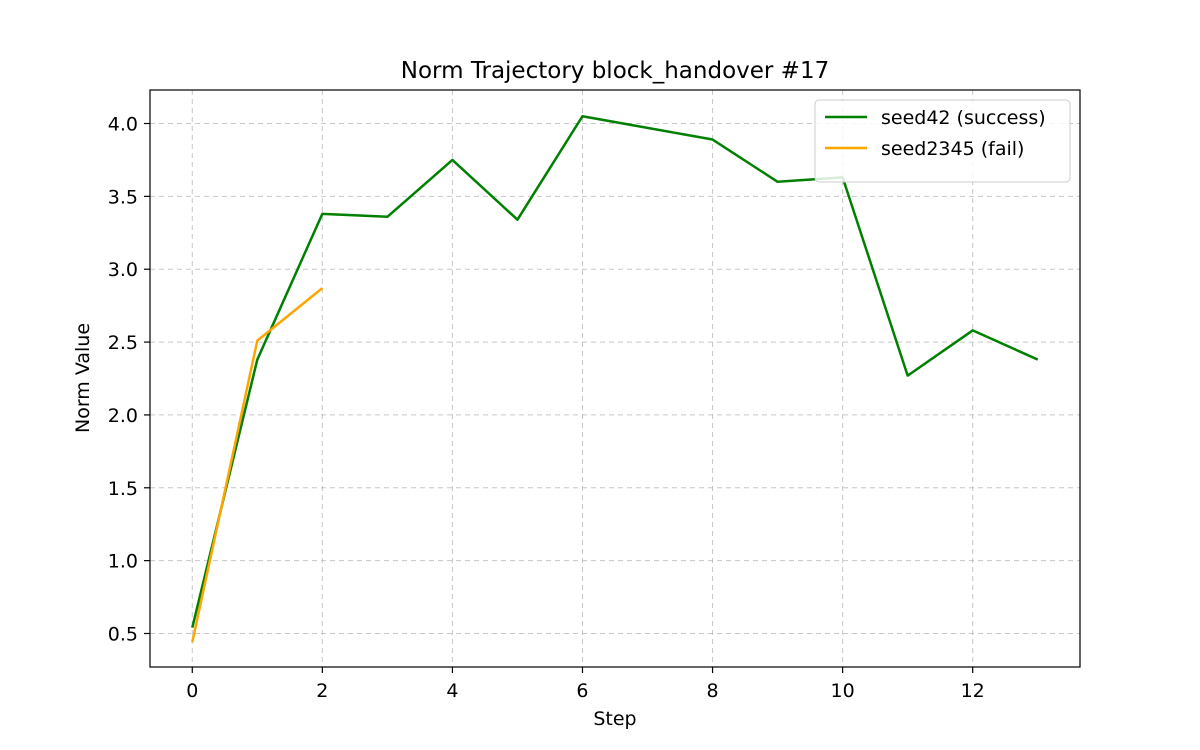  I want to click on x-tick-label: 2, so click(322, 691).